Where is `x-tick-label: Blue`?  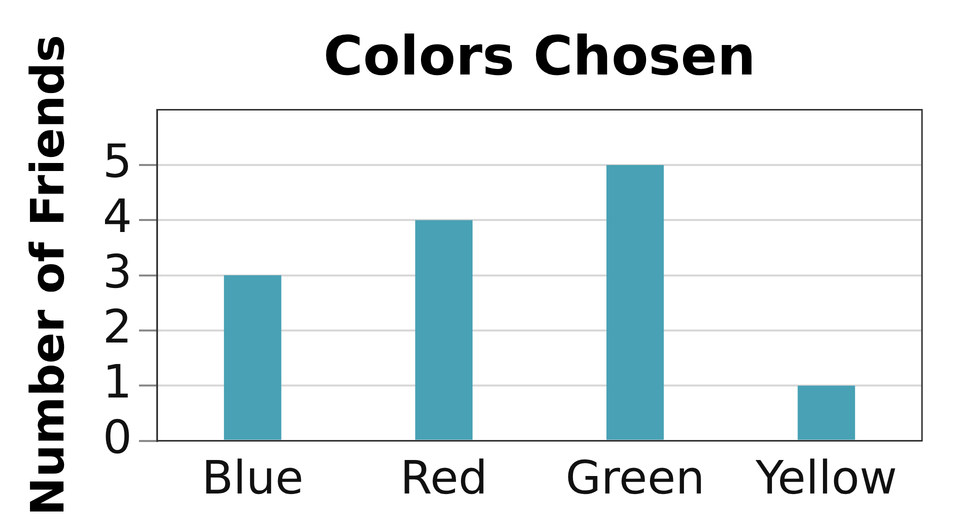 x-tick-label: Blue is located at coordinates (253, 477).